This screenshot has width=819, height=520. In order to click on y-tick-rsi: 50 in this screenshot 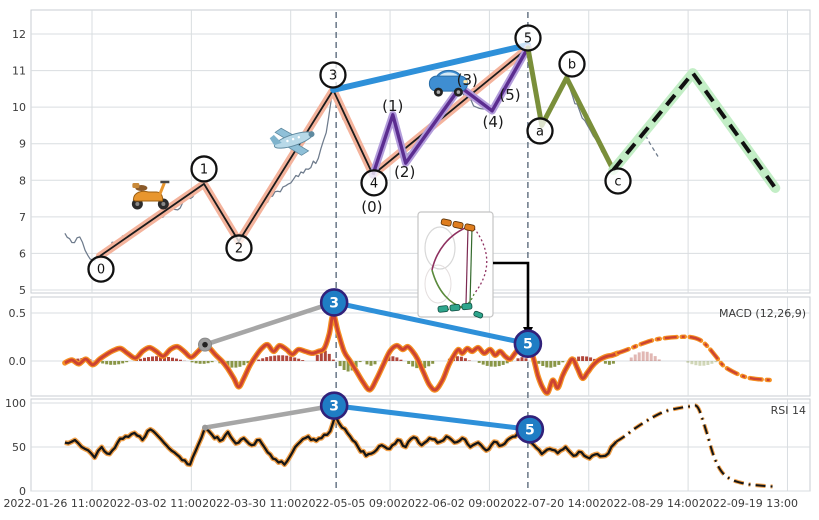, I will do `click(19, 447)`.